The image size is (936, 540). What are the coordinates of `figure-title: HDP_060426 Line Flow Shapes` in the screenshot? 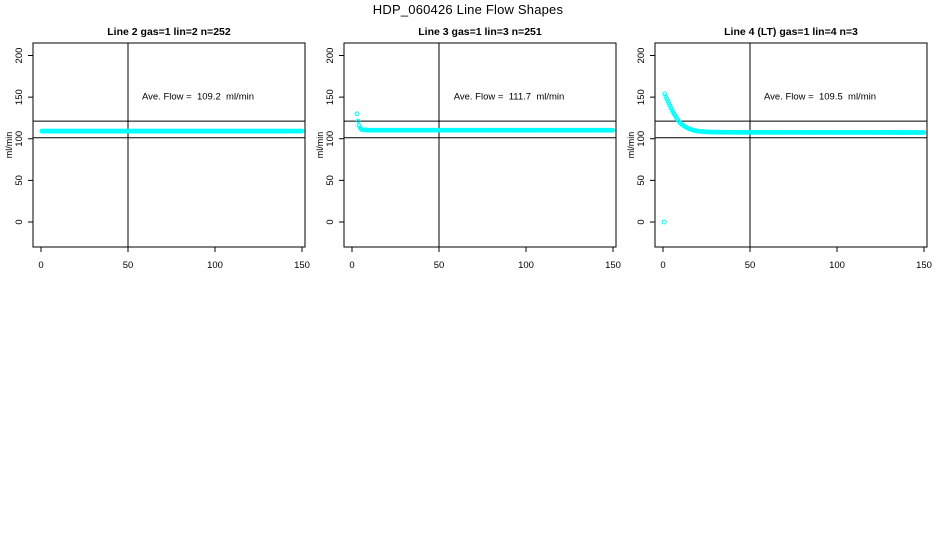 It's located at (468, 9).